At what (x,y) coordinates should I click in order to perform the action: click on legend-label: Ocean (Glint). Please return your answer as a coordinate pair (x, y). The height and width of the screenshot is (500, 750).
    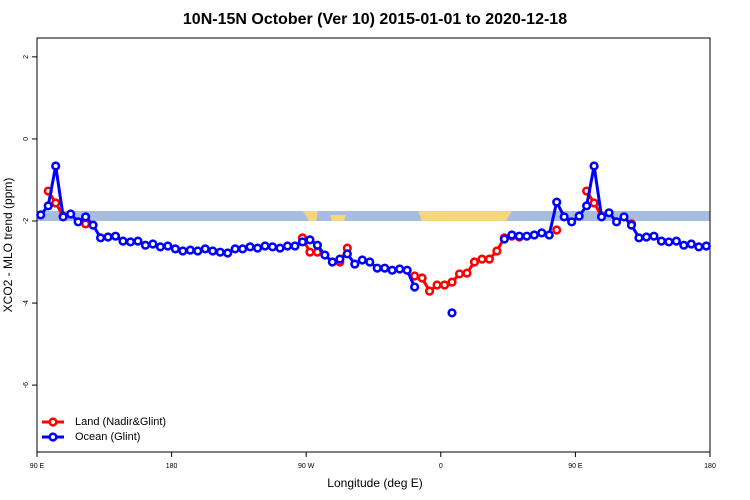
    Looking at the image, I should click on (107, 437).